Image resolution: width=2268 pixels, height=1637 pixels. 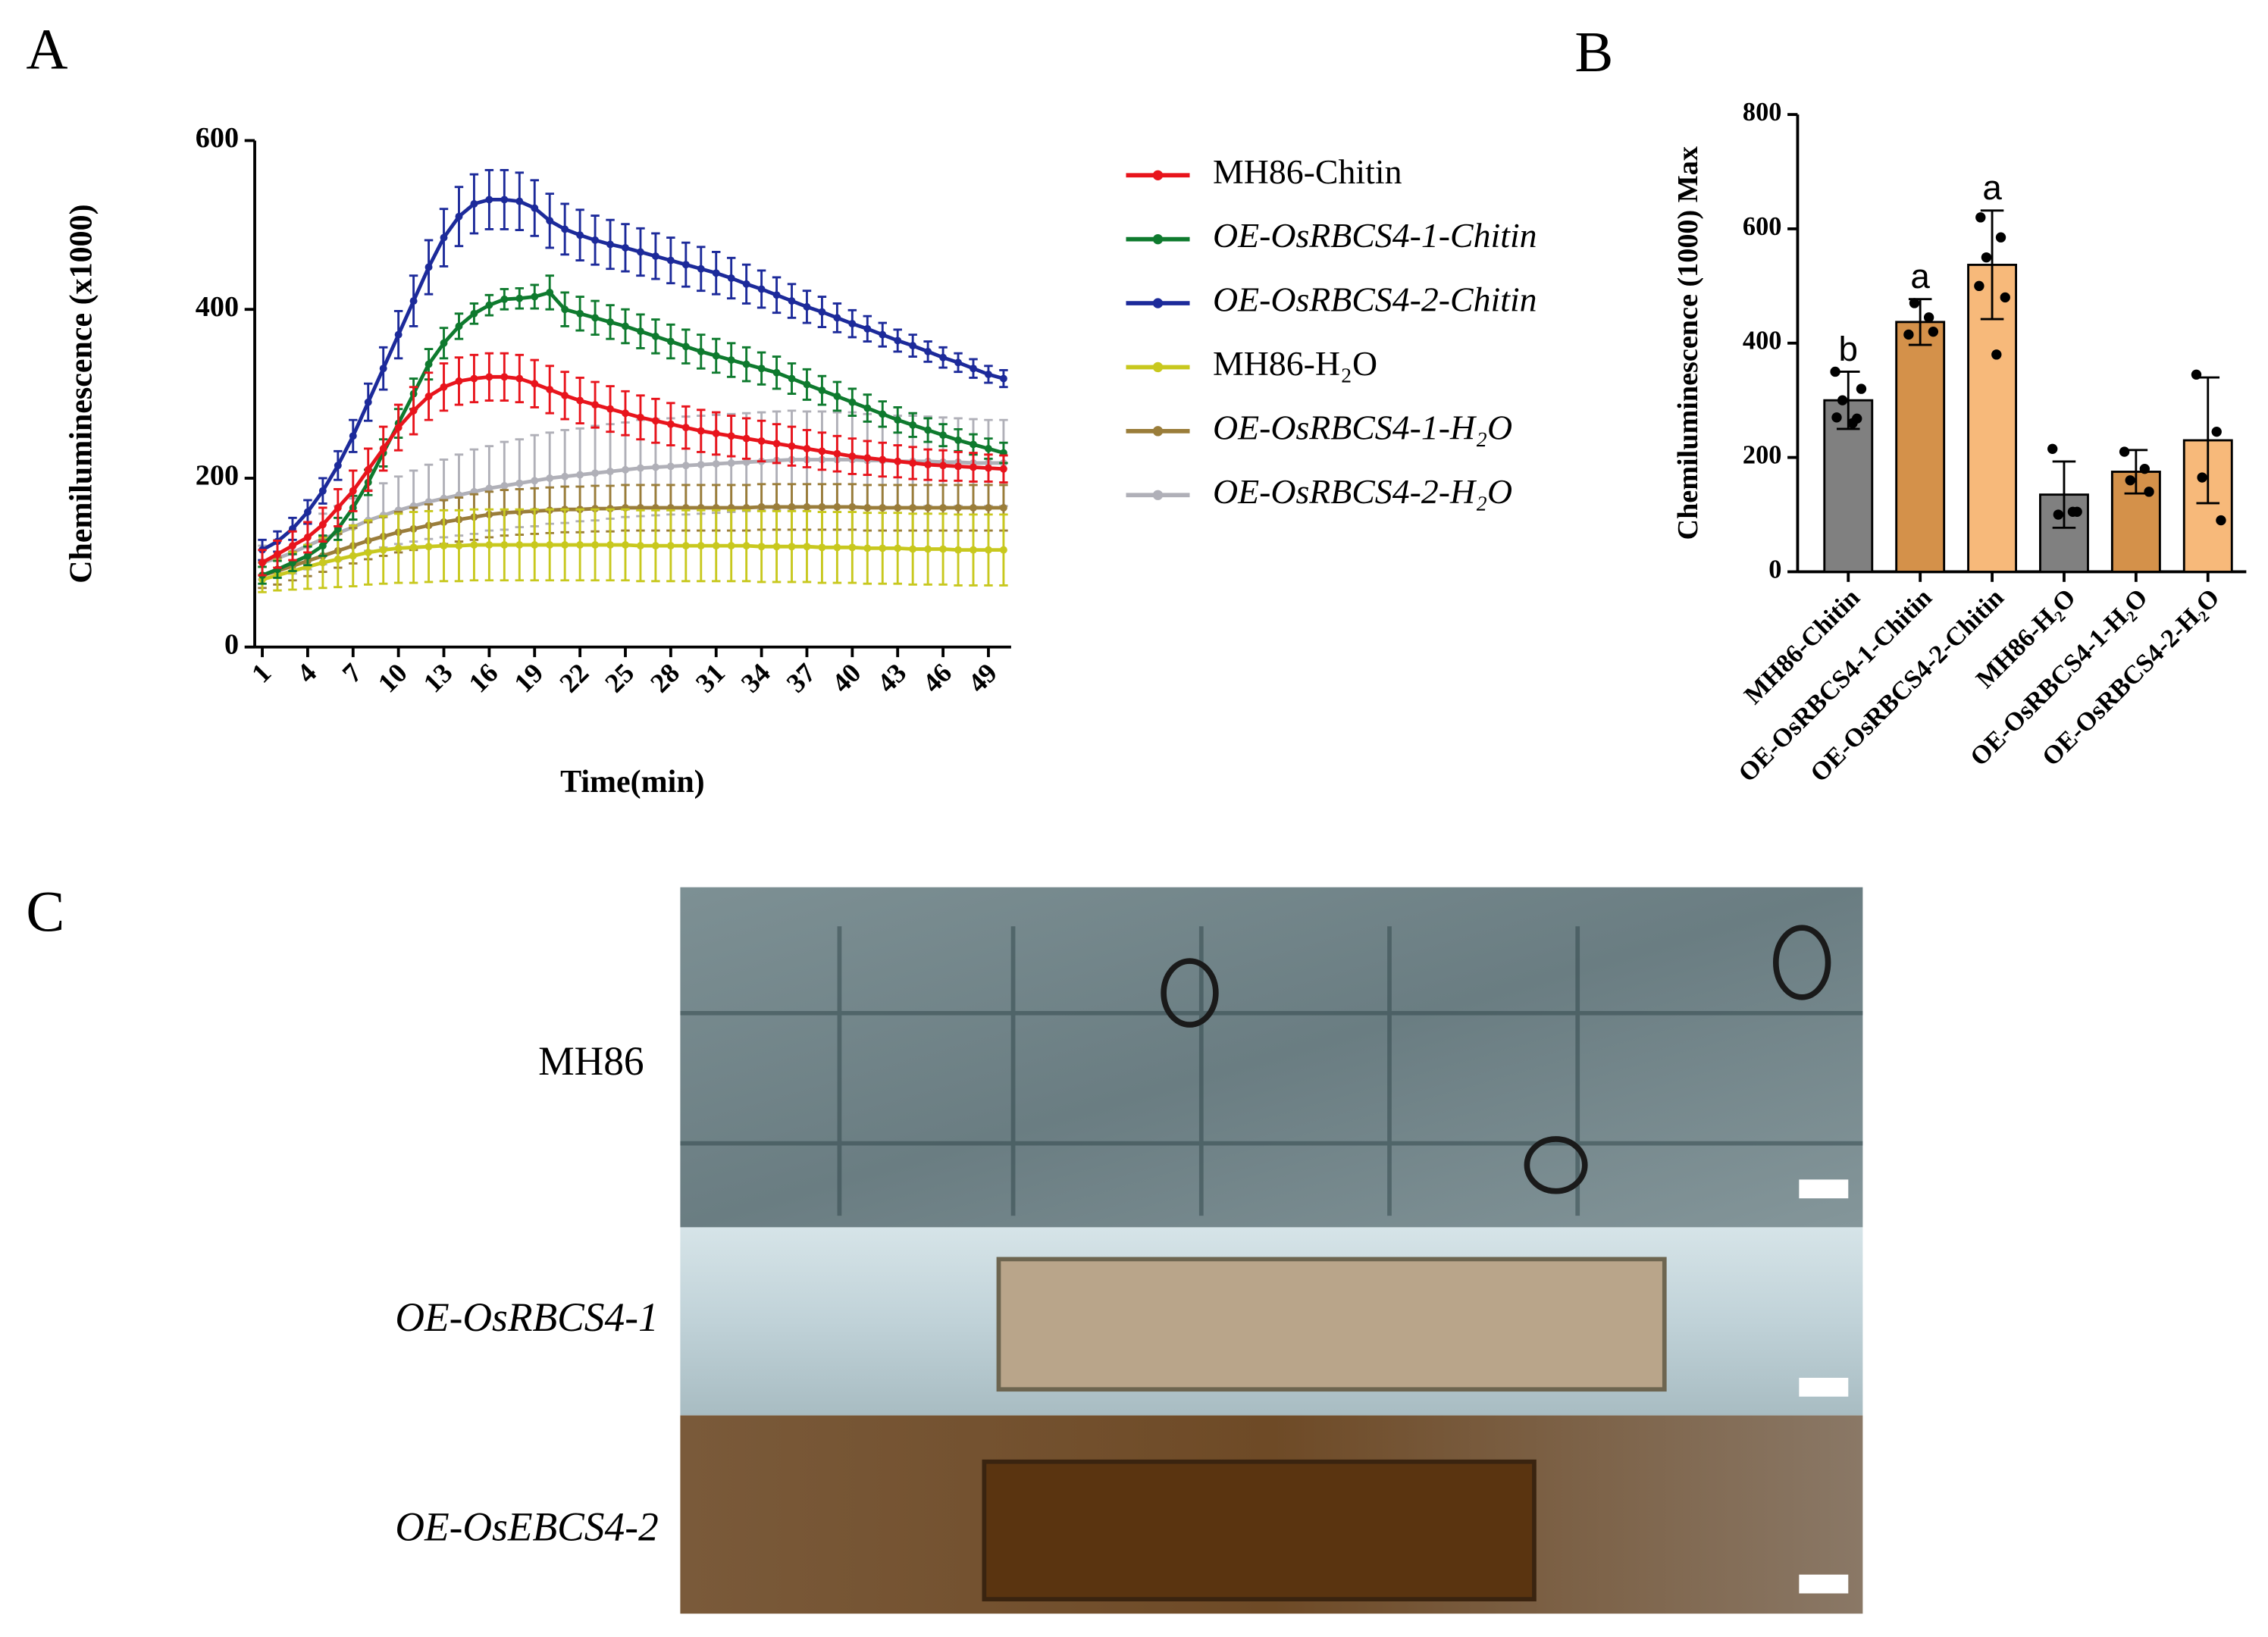 I want to click on x-tick-label: 46, so click(x=936, y=678).